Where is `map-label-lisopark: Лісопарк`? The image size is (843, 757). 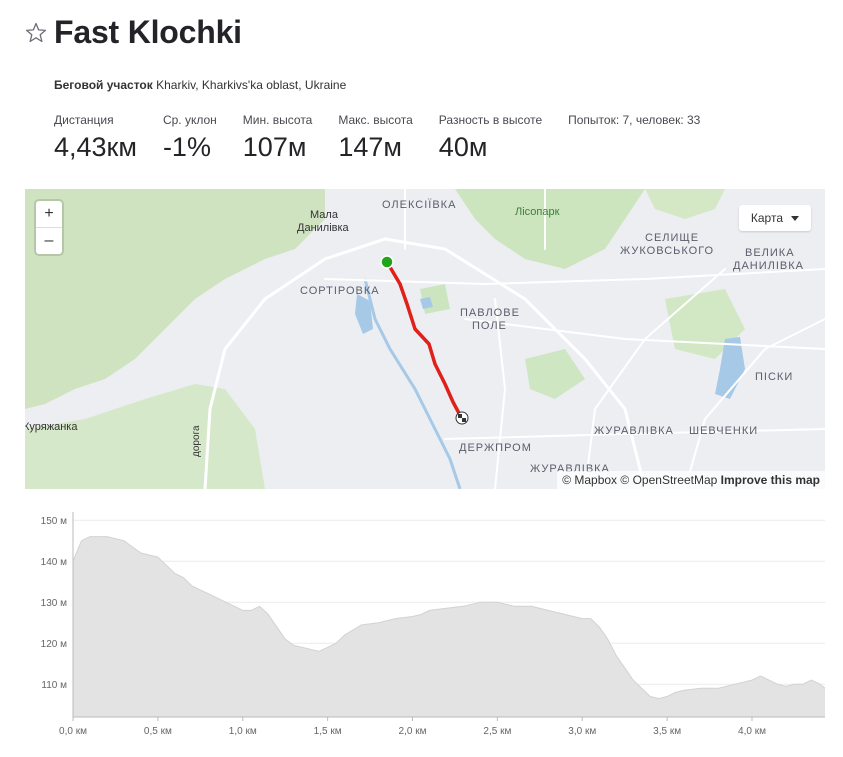
map-label-lisopark: Лісопарк is located at coordinates (537, 212).